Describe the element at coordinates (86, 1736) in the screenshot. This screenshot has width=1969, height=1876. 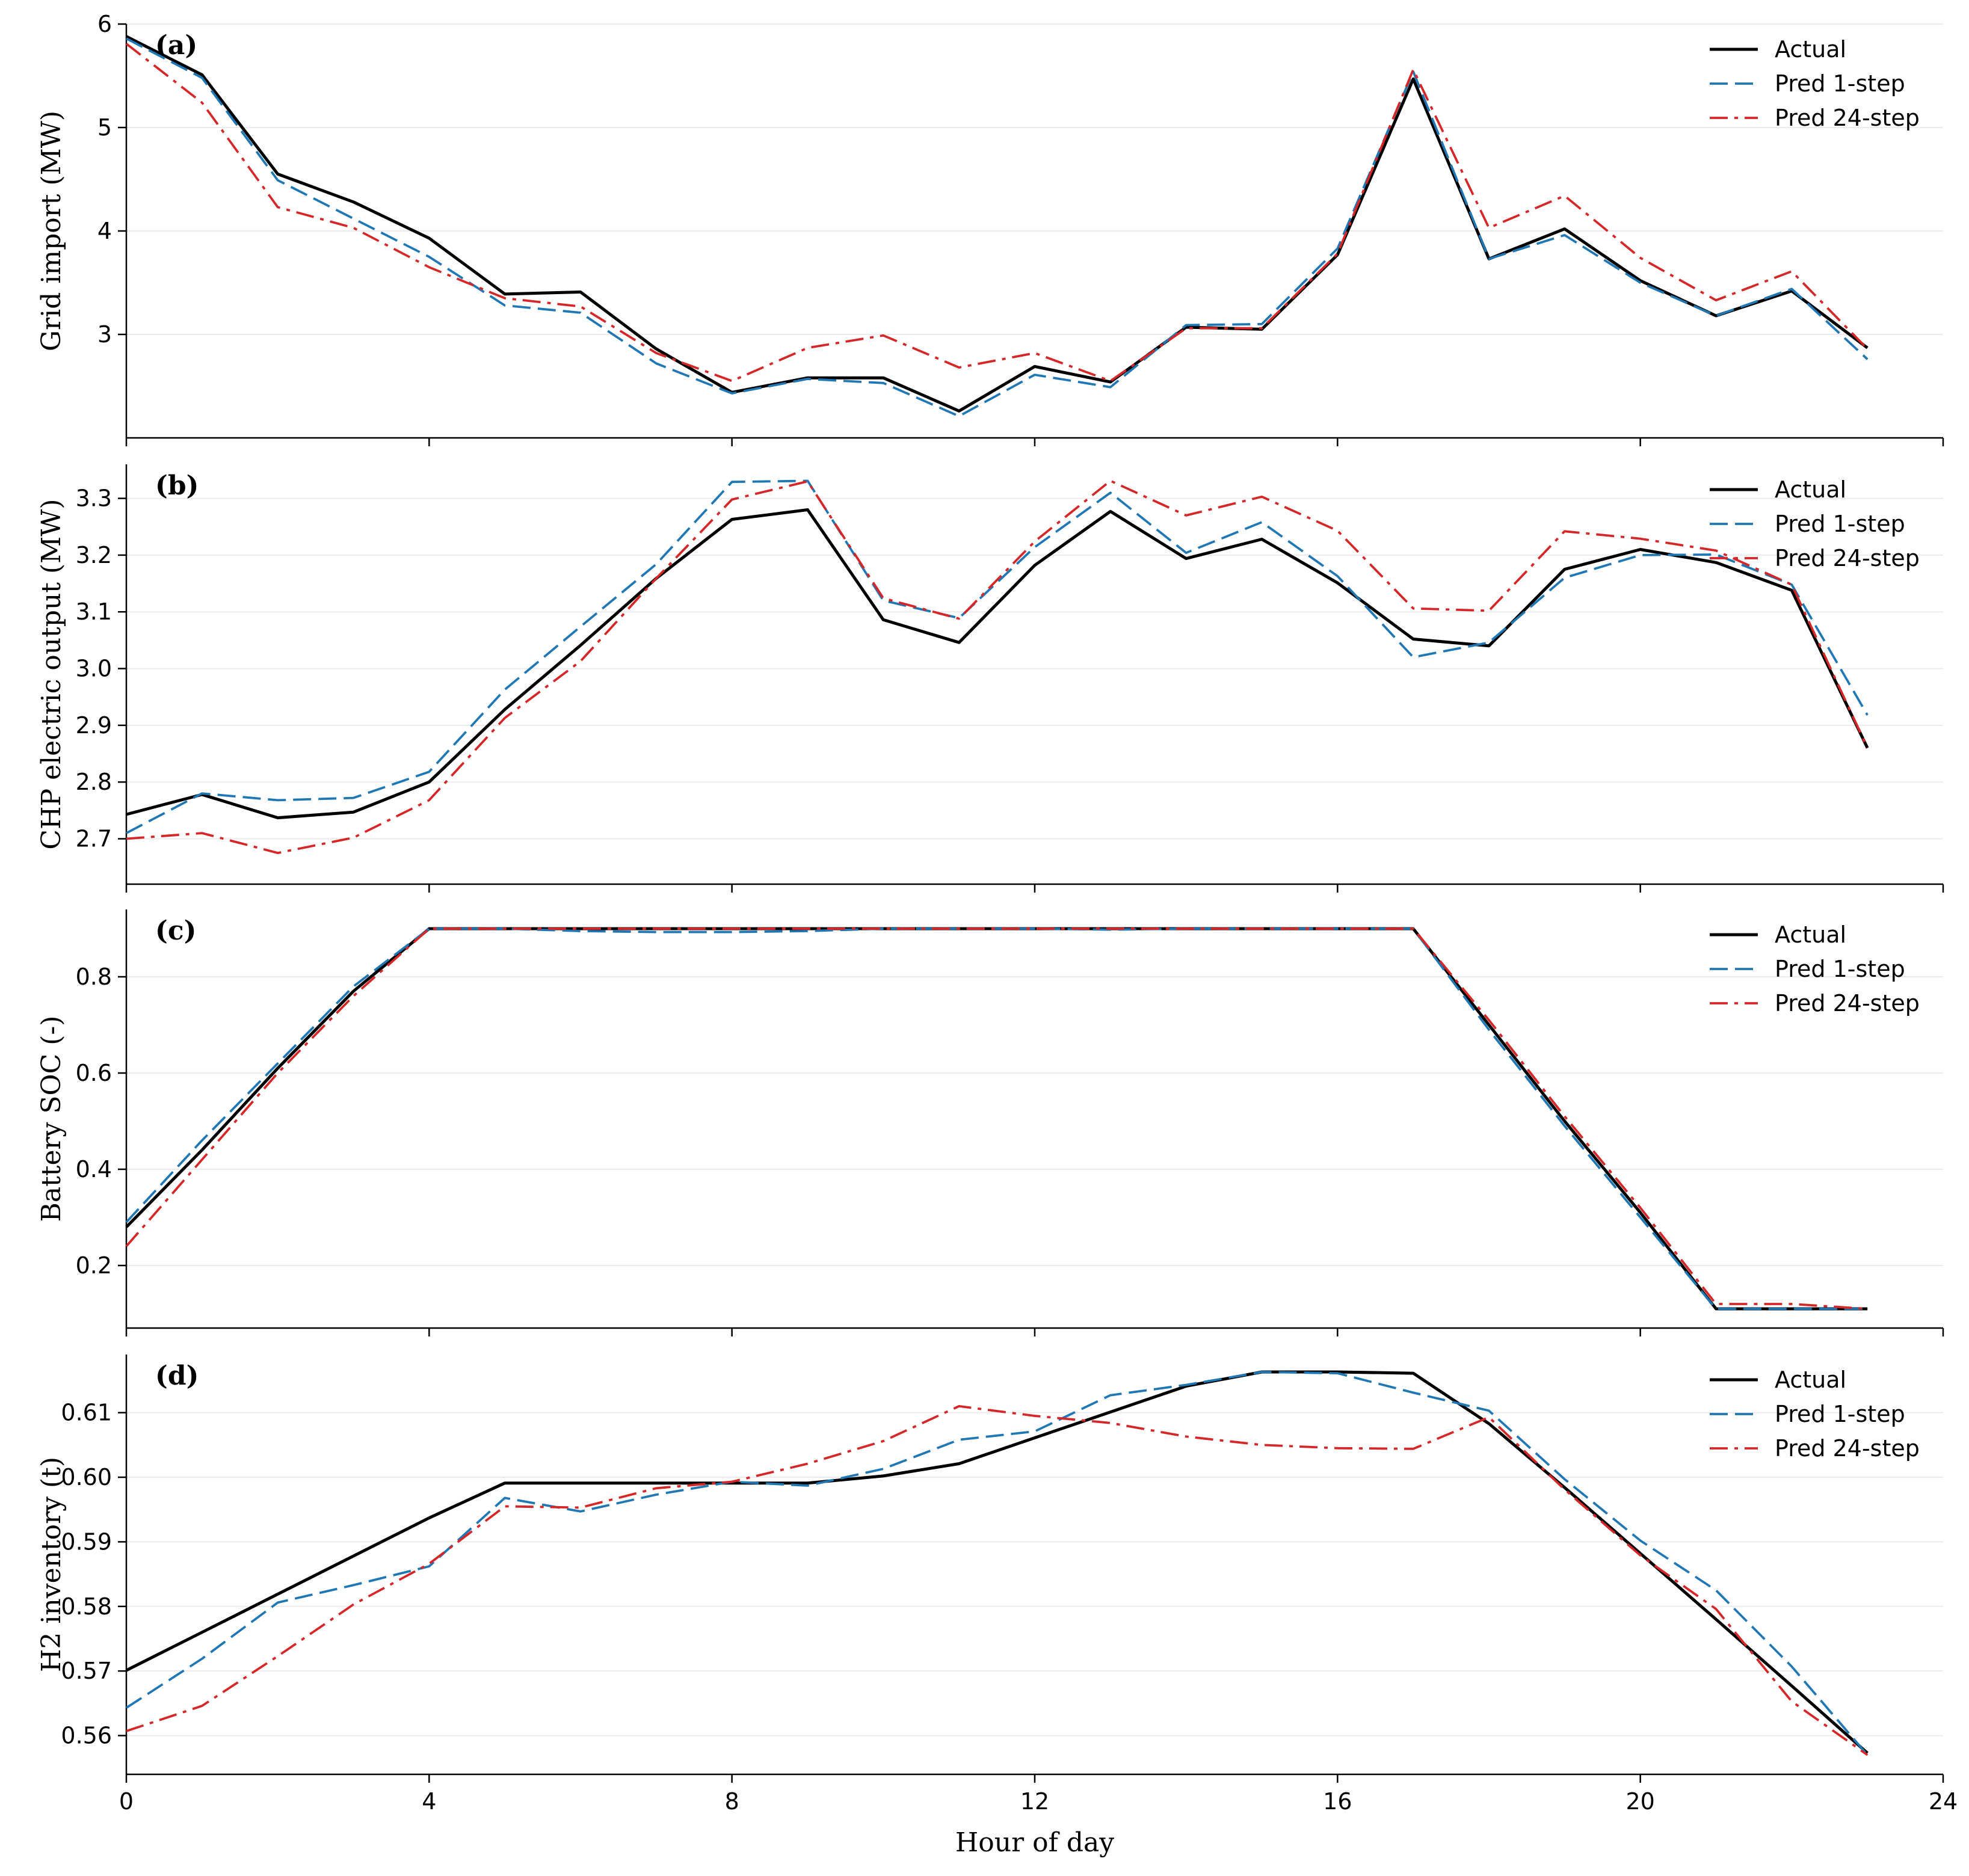
I see `y-tick-label: 0.56` at that location.